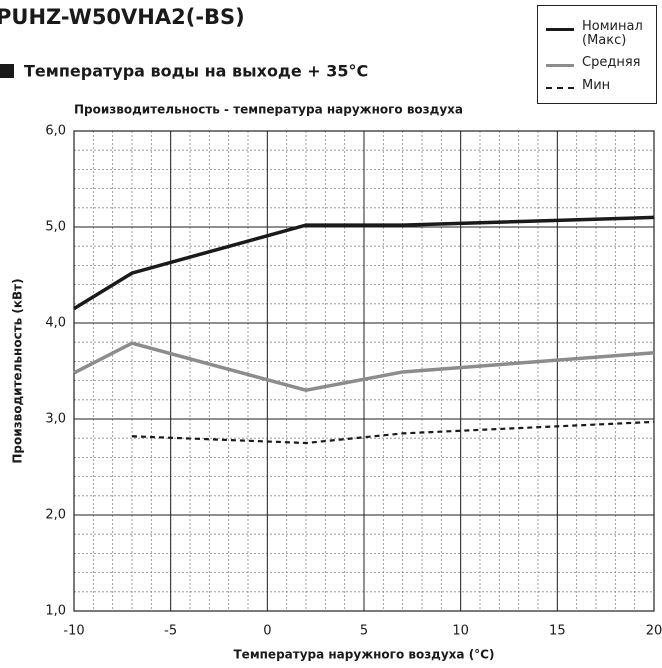 The width and height of the screenshot is (662, 668). I want to click on legend-entry: Средняя, so click(598, 63).